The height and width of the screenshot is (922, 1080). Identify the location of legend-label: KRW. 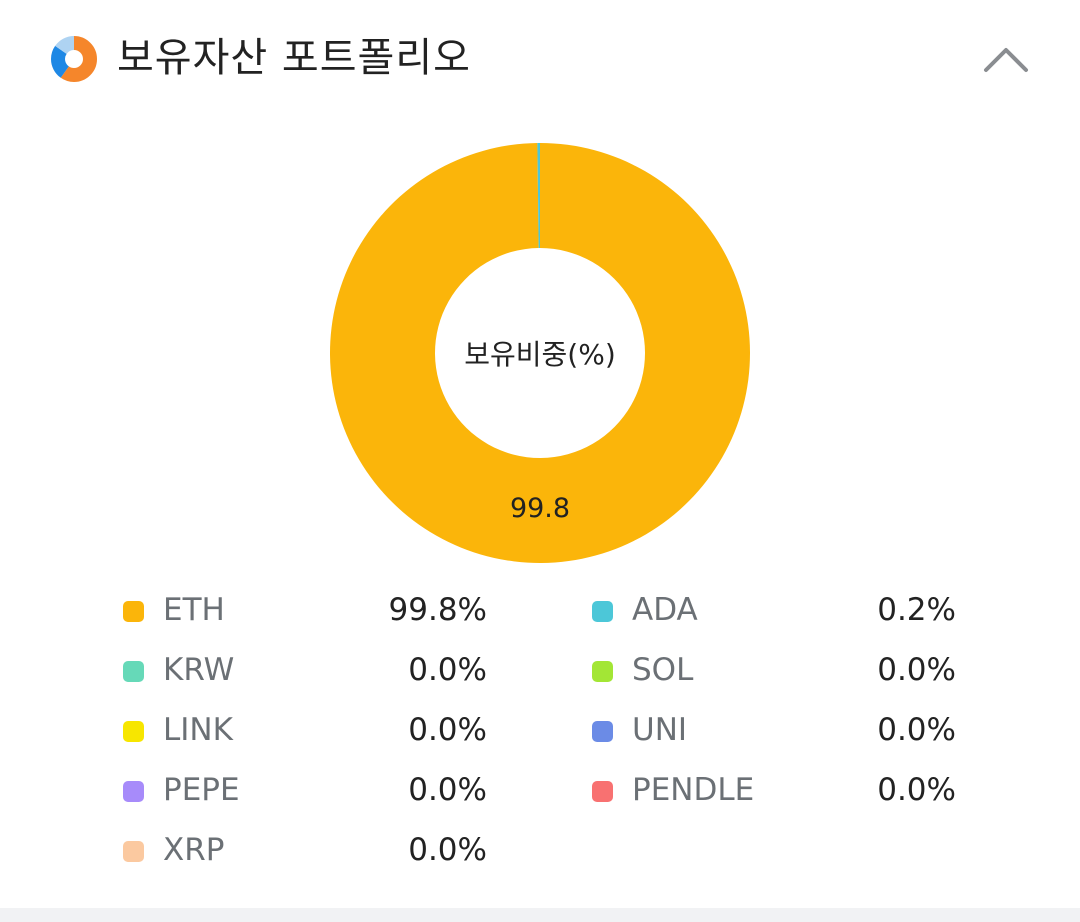
(199, 670).